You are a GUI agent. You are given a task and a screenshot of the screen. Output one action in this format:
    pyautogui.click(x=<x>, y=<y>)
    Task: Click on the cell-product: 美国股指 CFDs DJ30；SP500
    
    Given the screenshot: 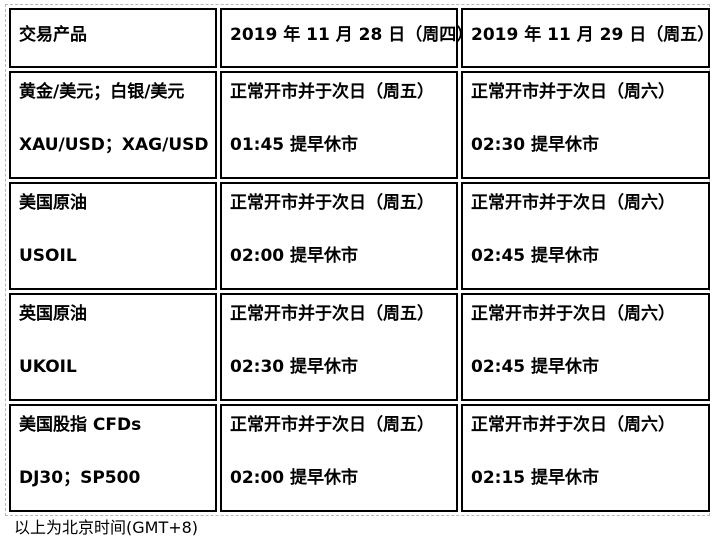 What is the action you would take?
    pyautogui.click(x=113, y=458)
    